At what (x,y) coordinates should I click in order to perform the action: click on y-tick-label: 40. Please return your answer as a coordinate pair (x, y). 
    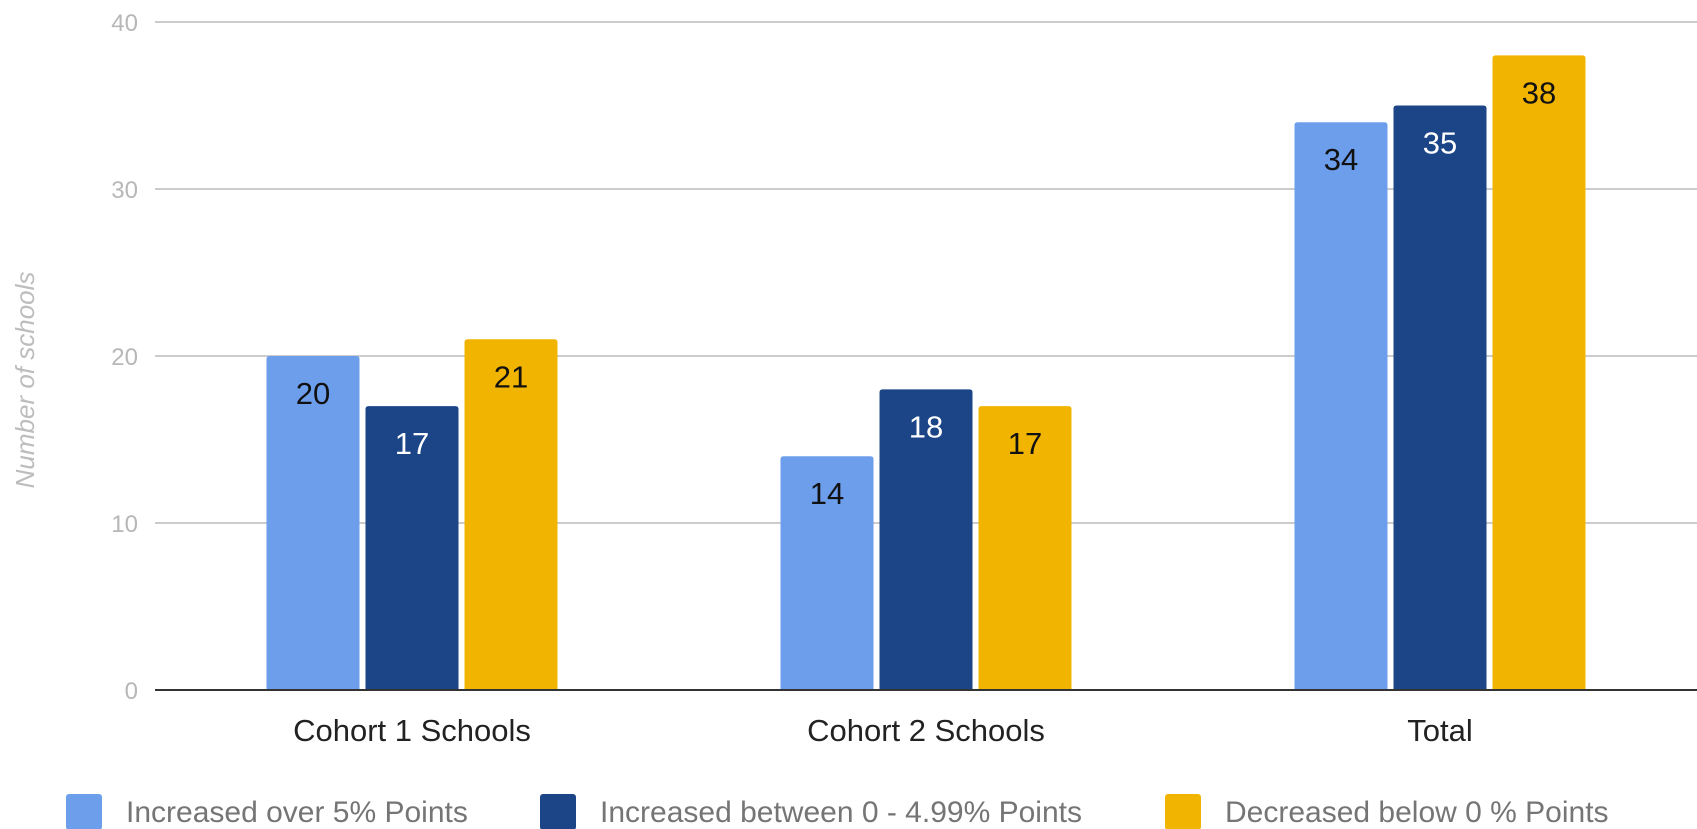
    Looking at the image, I should click on (124, 23).